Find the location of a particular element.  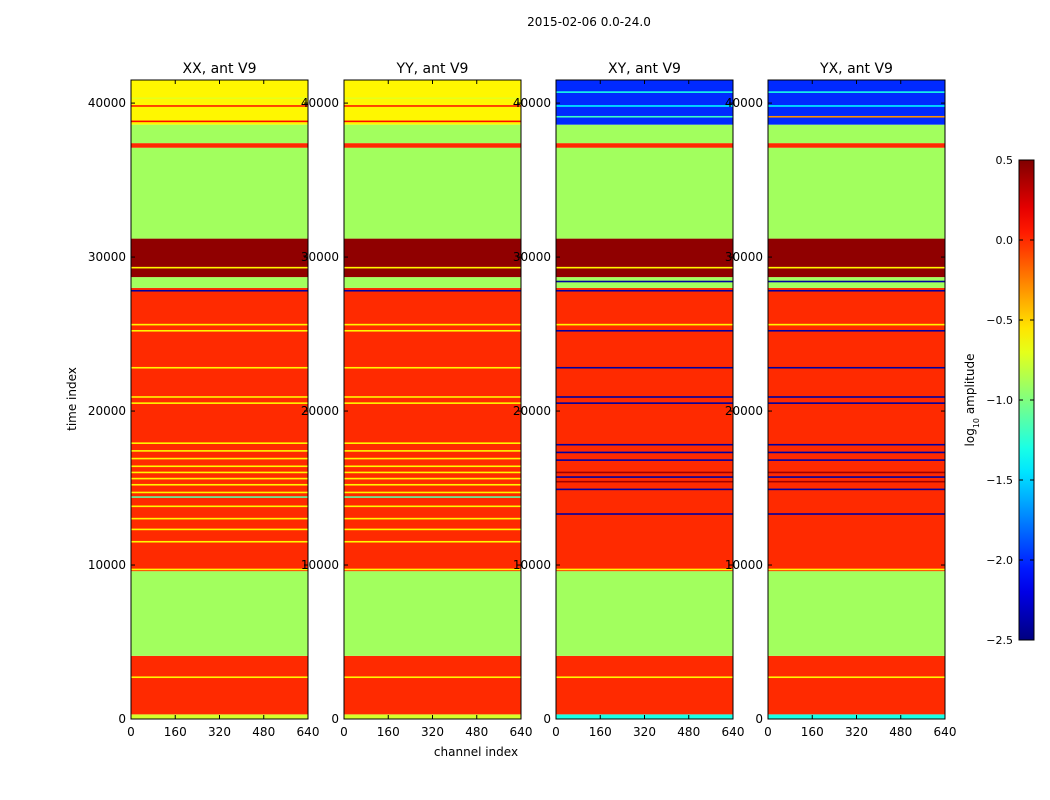

x-tick-label: 160 is located at coordinates (388, 732).